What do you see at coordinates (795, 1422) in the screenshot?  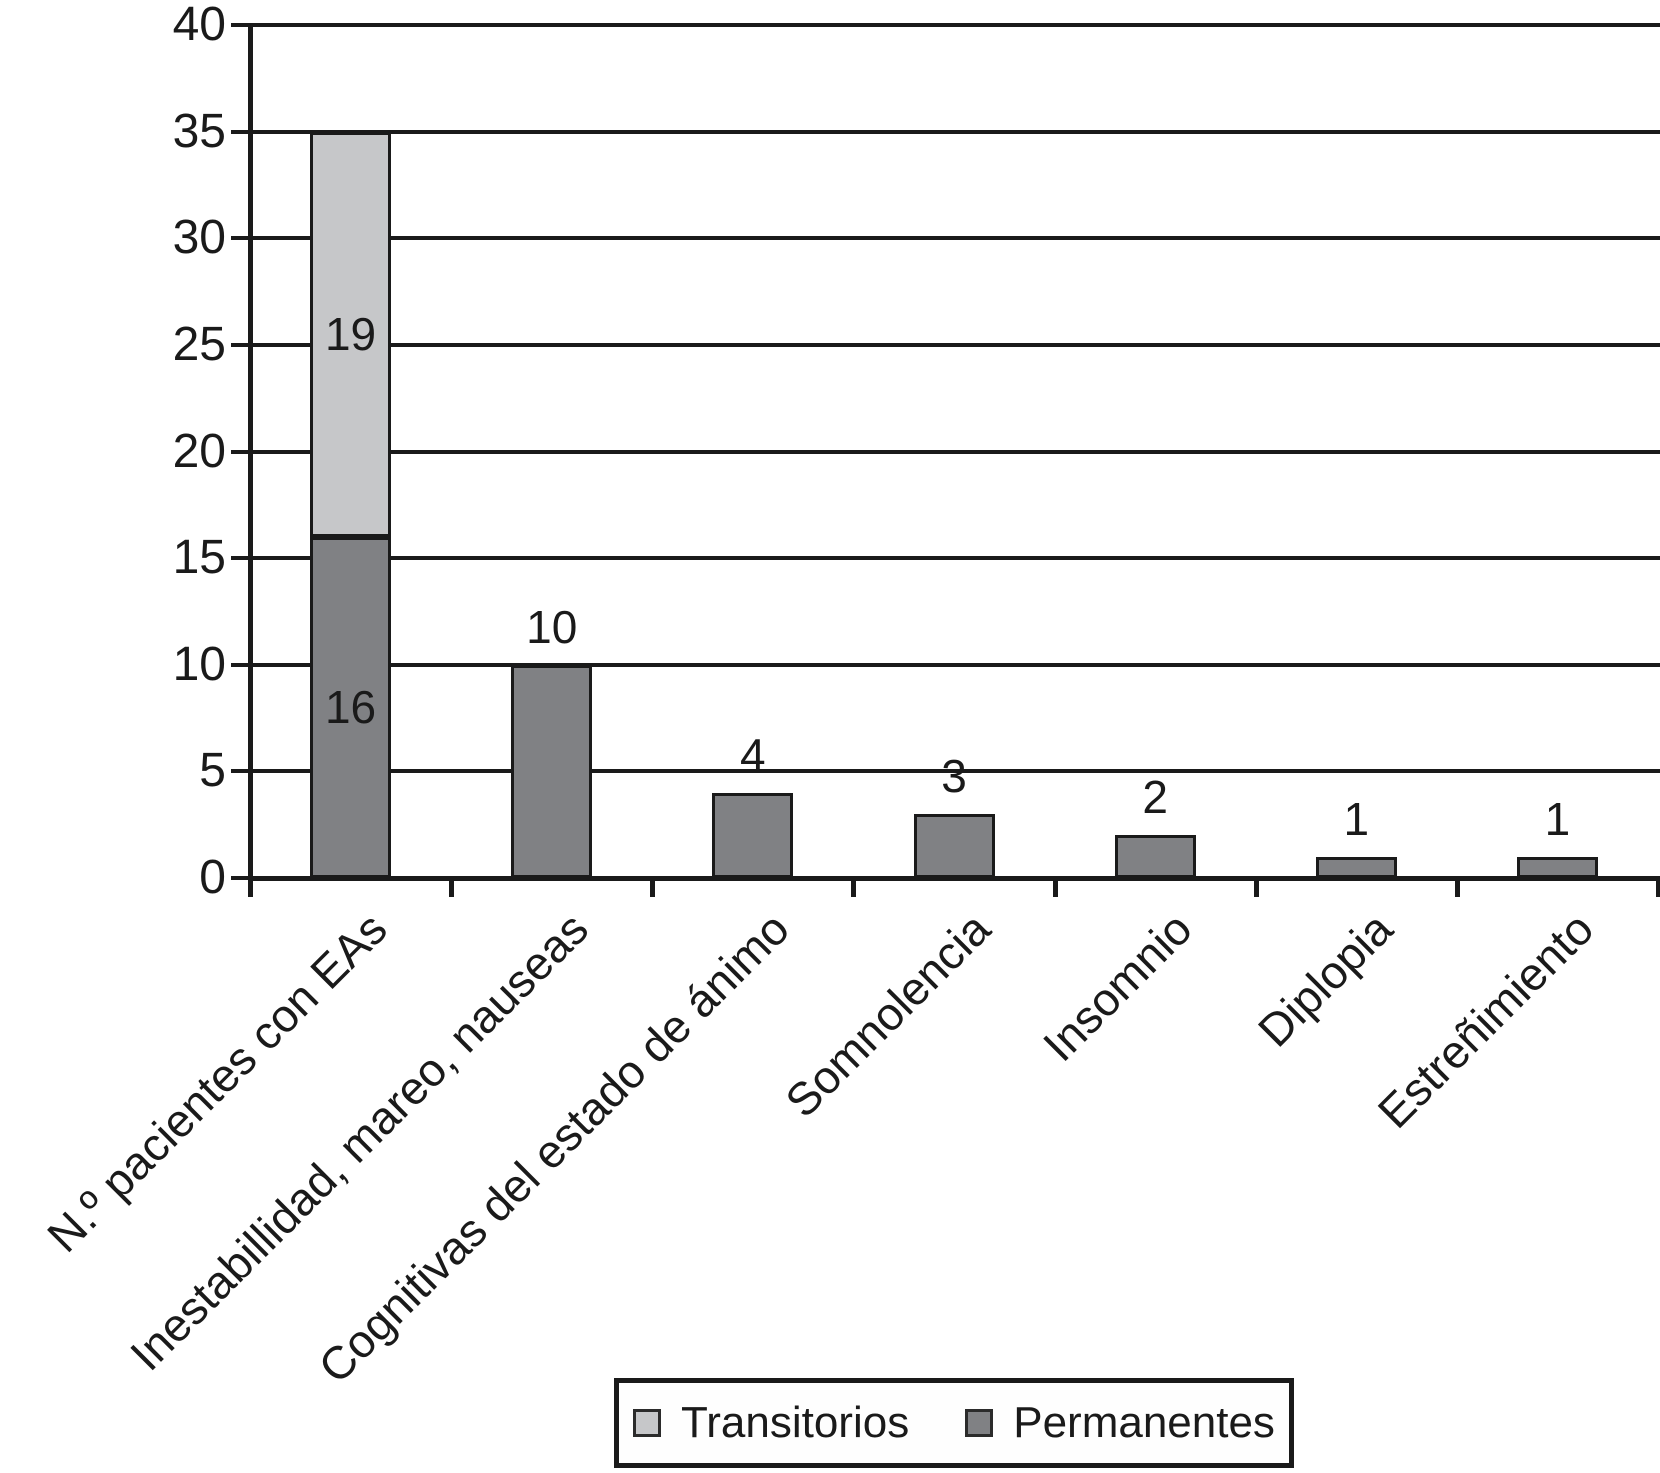 I see `legend-label-transitorios: Transitorios` at bounding box center [795, 1422].